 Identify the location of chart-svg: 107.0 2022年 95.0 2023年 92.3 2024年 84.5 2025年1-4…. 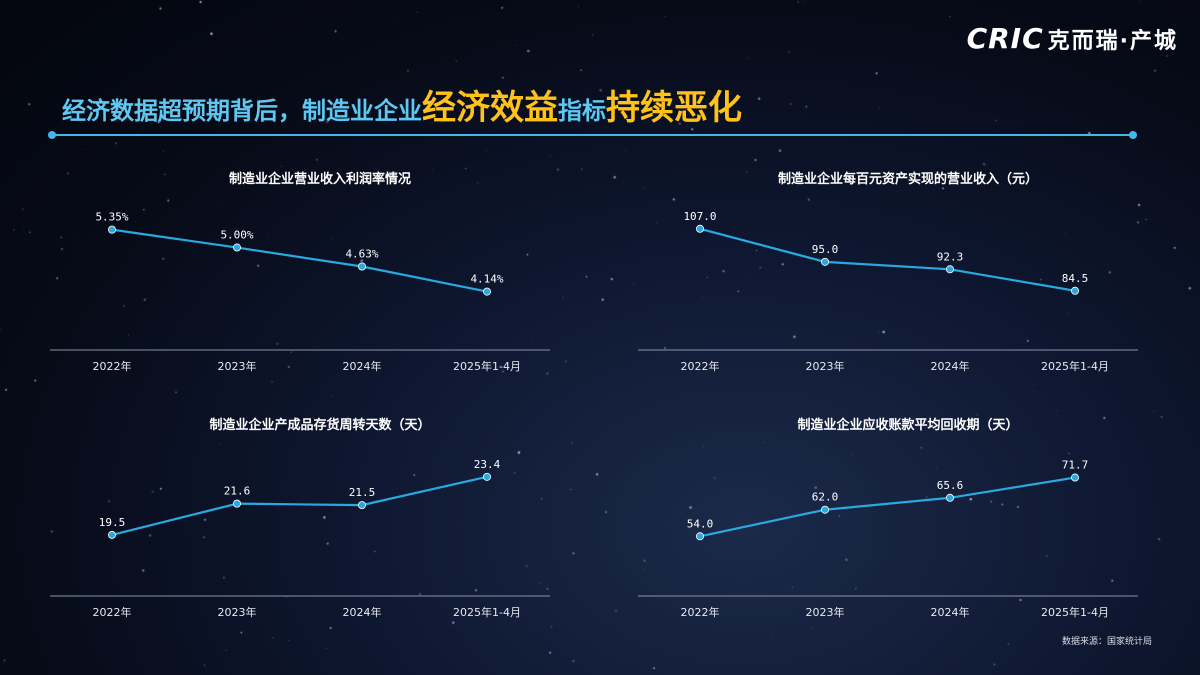
(888, 291).